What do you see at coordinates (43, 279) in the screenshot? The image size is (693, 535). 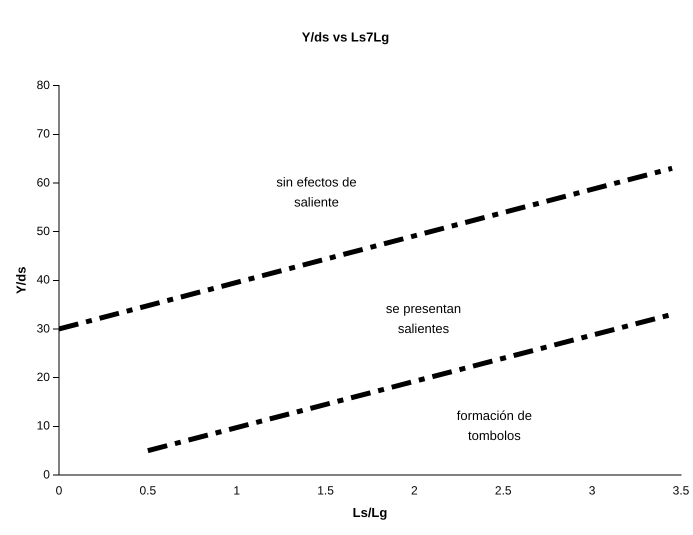 I see `y-tick-label: 40` at bounding box center [43, 279].